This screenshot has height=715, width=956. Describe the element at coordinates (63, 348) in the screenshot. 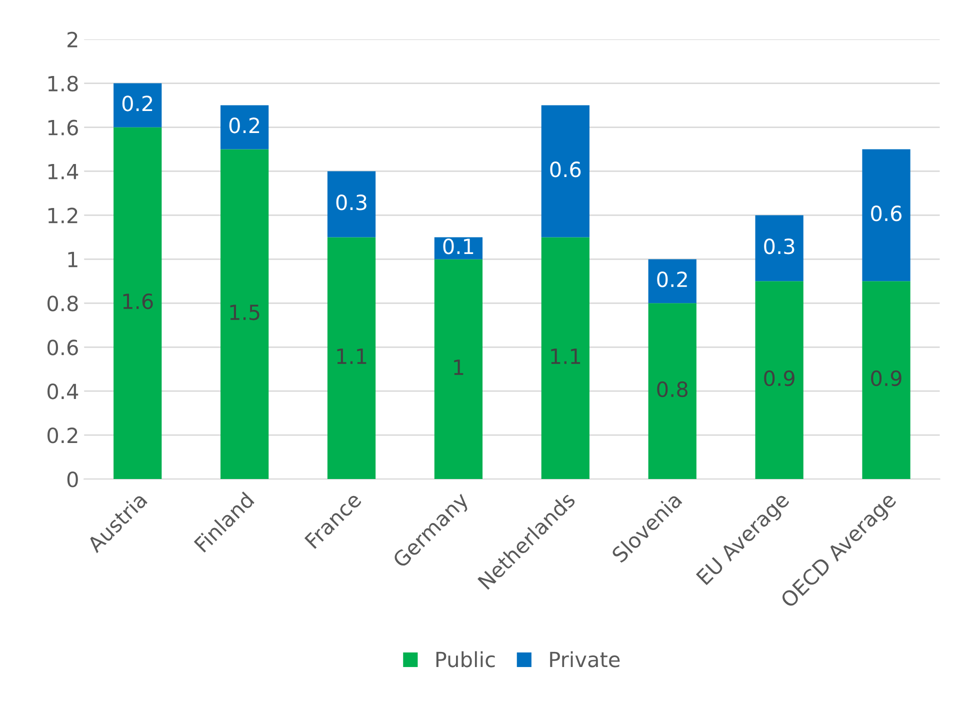

I see `y-tick-label: 0.6` at that location.